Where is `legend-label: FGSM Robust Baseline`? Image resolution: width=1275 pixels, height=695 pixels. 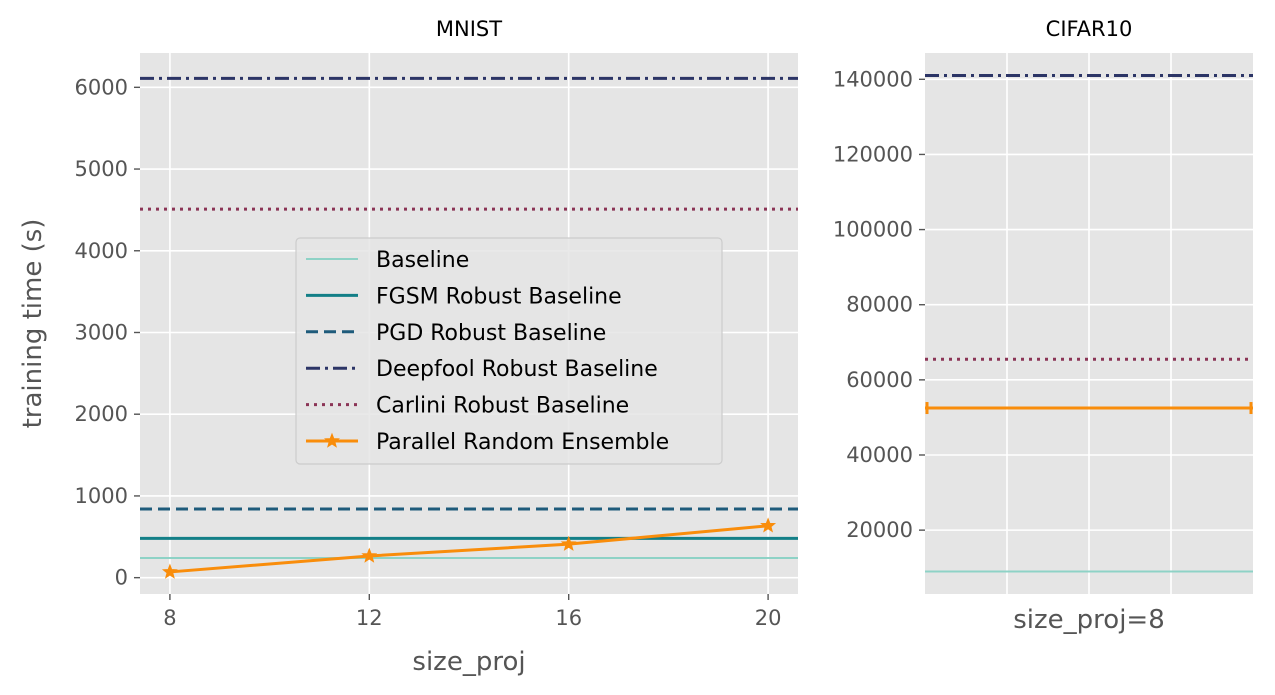 legend-label: FGSM Robust Baseline is located at coordinates (499, 296).